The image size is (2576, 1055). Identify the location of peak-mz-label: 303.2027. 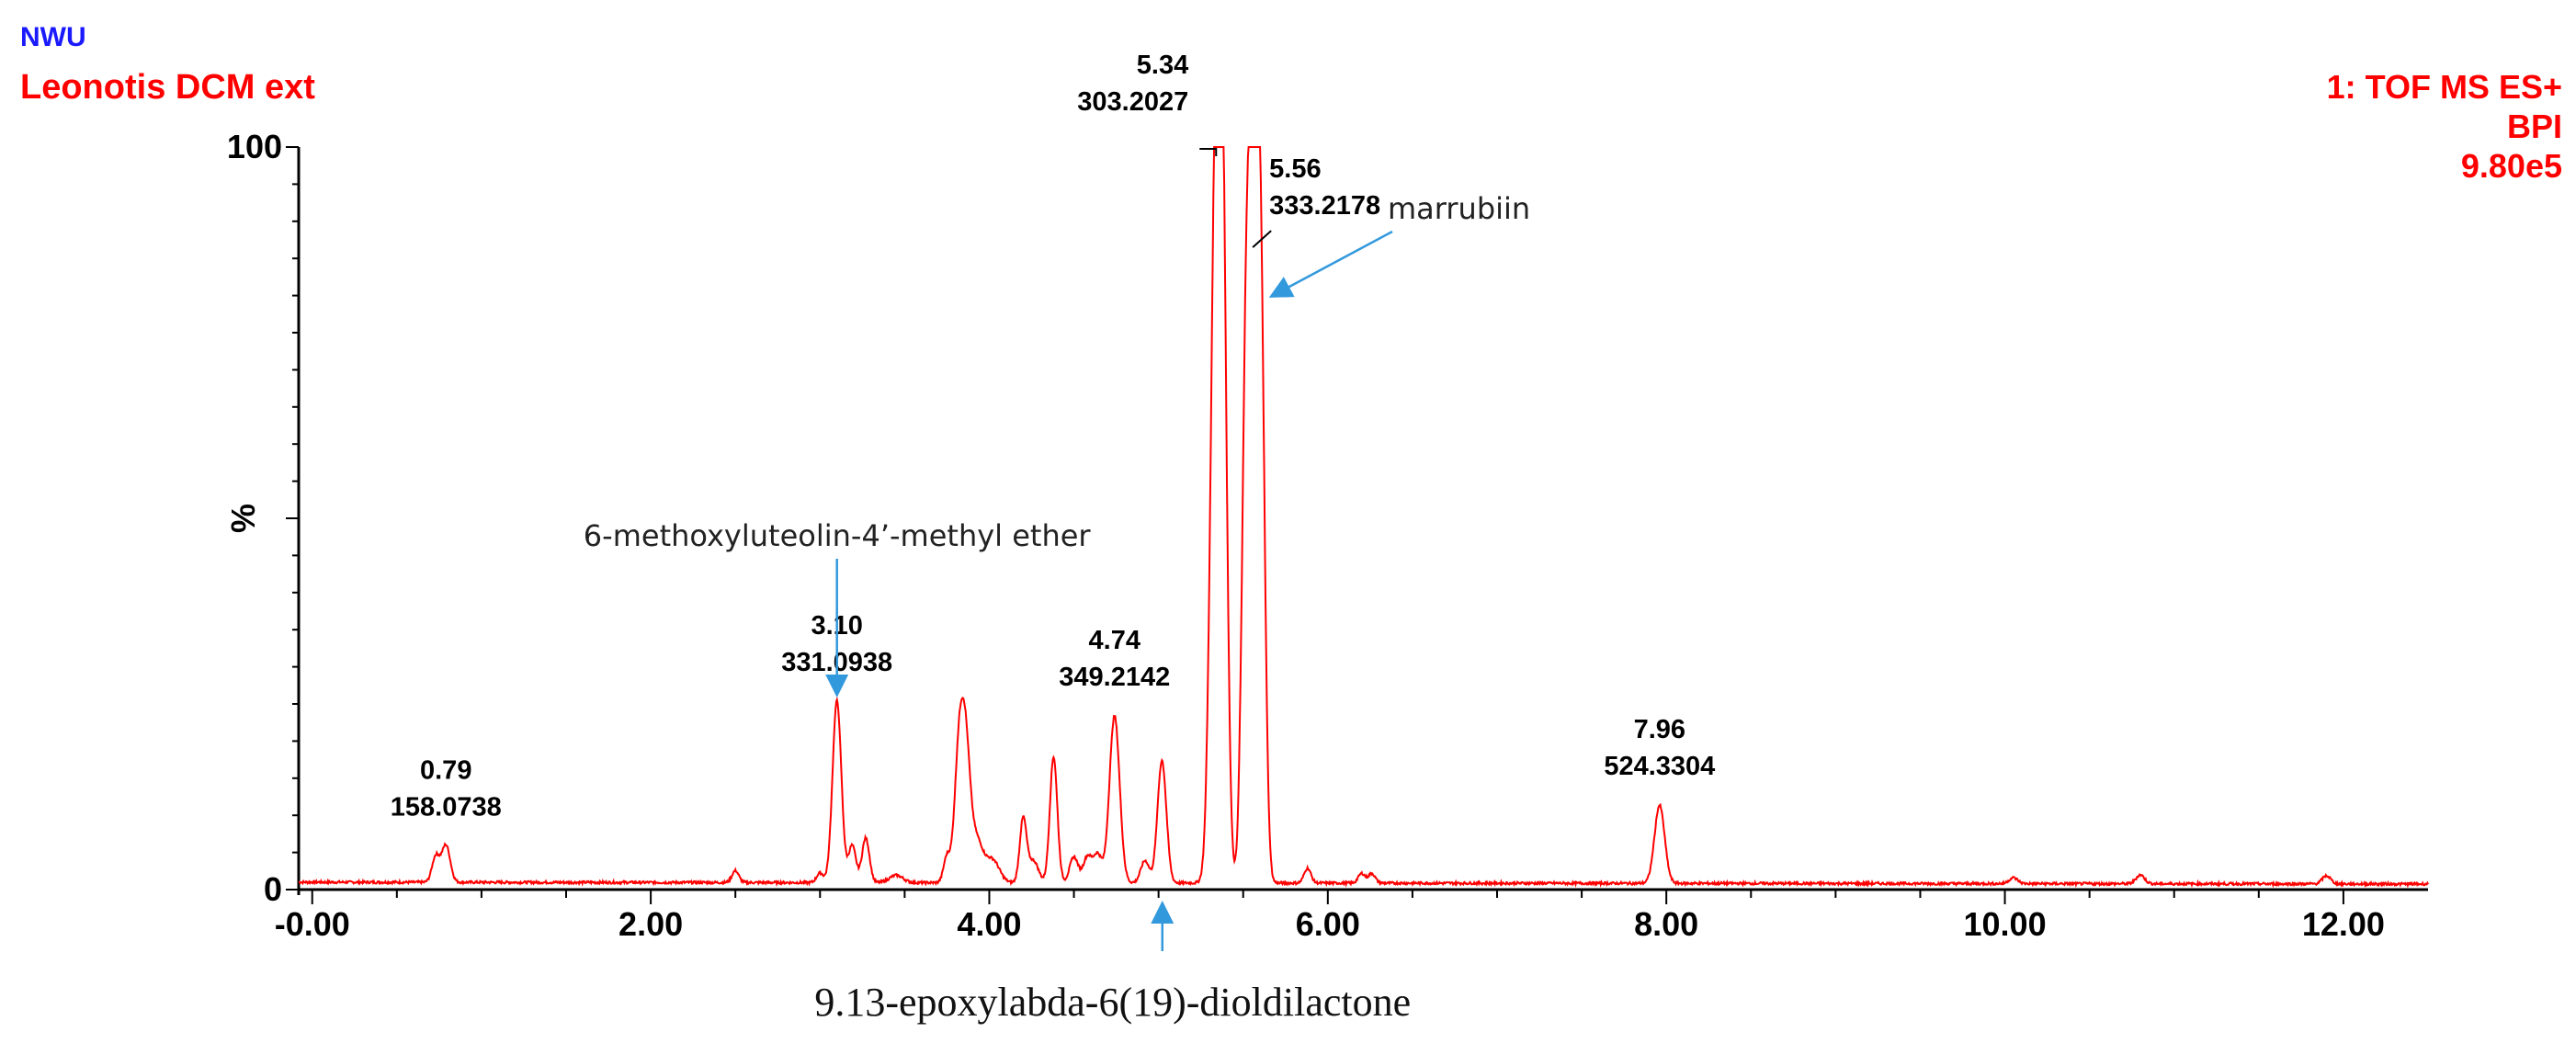
(1132, 102).